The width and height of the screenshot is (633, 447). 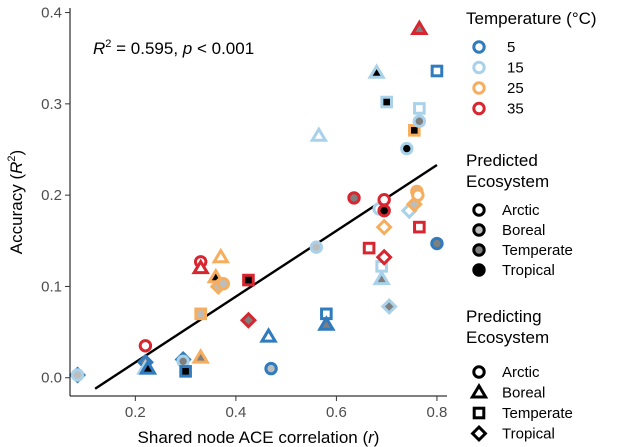 I want to click on y-tick-label: 0.2, so click(x=51, y=195).